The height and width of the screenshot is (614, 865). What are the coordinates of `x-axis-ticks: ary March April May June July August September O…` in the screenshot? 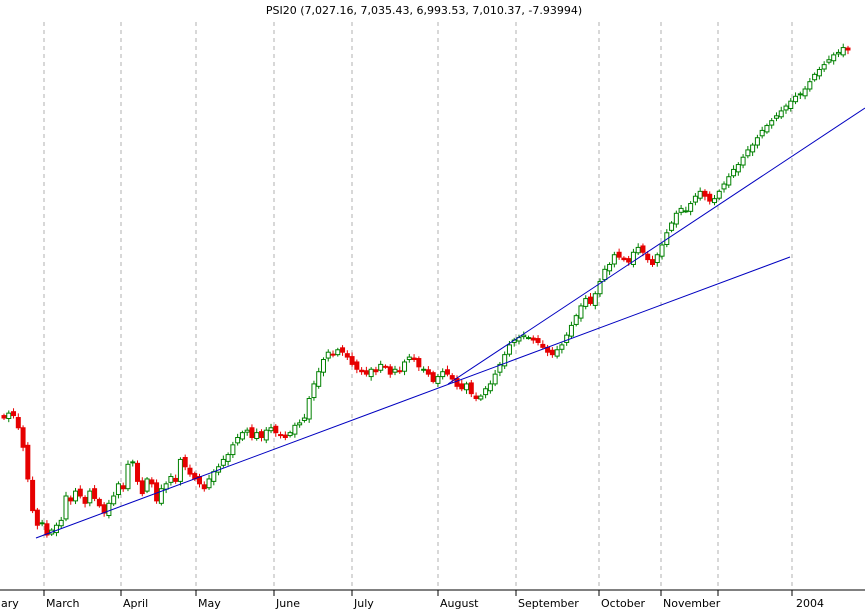 It's located at (412, 600).